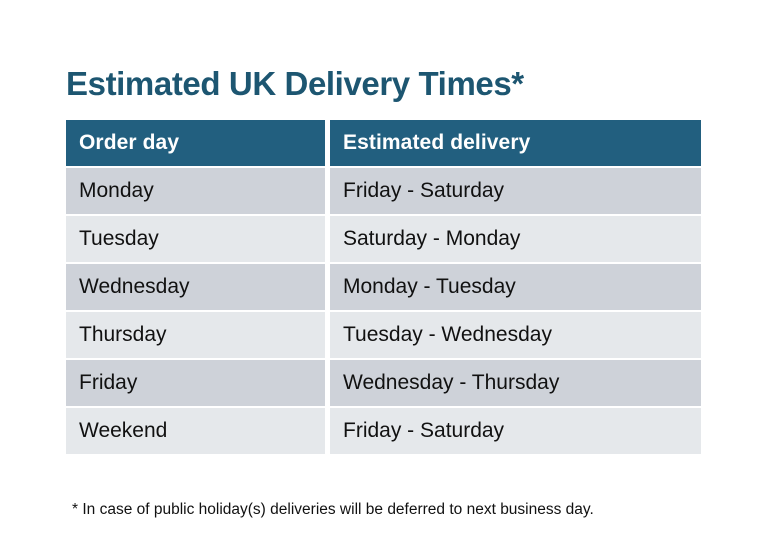 The image size is (769, 555). I want to click on cell-estimated-delivery: Monday - Tuesday, so click(515, 287).